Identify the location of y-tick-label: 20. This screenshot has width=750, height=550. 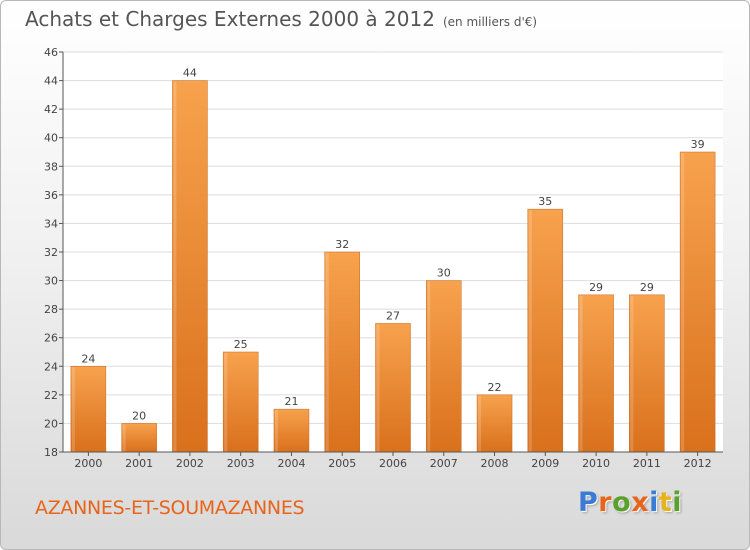
(51, 423).